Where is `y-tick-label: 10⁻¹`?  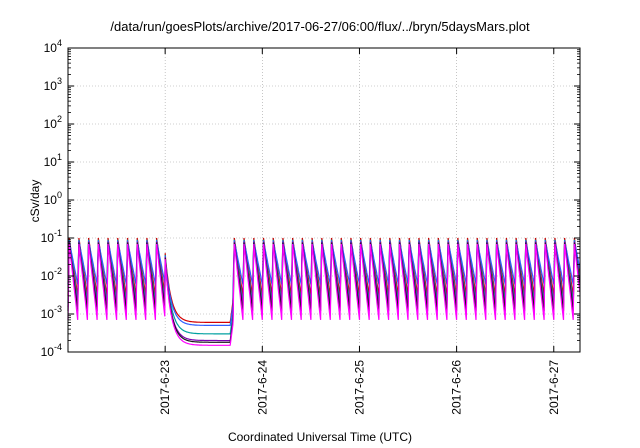 y-tick-label: 10⁻¹ is located at coordinates (51, 236).